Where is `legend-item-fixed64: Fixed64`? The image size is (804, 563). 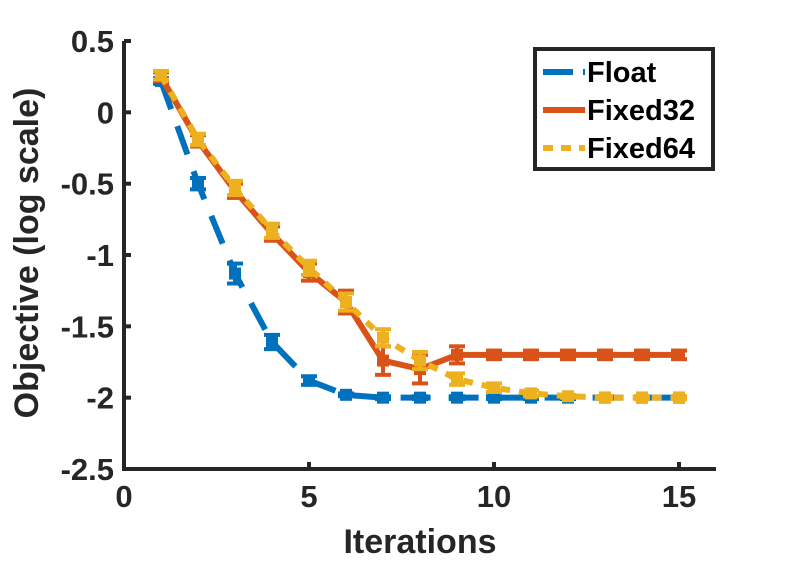 legend-item-fixed64: Fixed64 is located at coordinates (619, 149).